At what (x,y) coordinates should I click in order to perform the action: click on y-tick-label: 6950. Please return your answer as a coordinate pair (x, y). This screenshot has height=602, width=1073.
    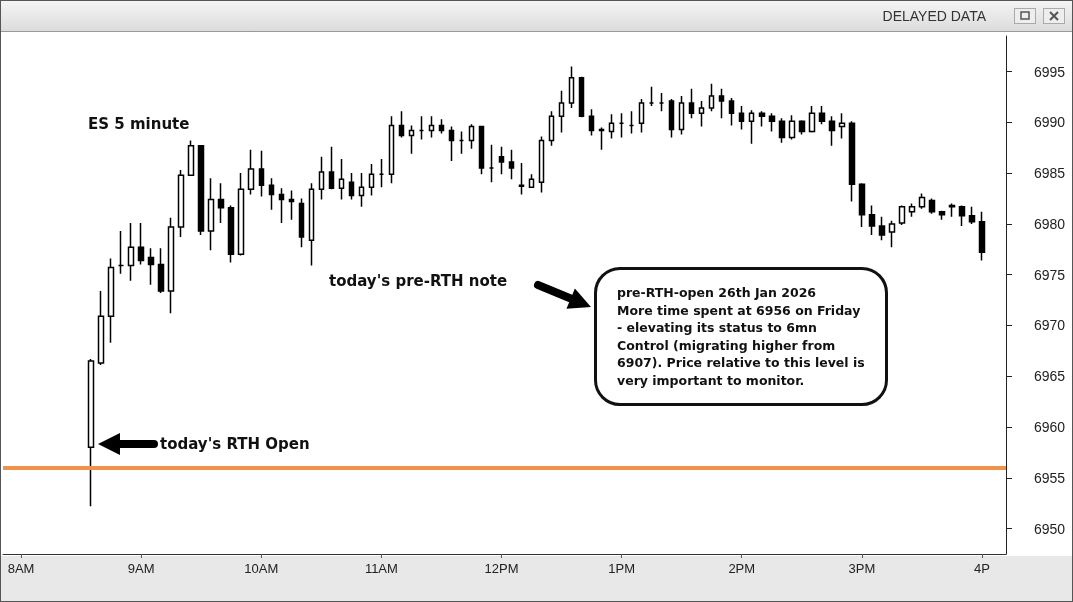
    Looking at the image, I should click on (1050, 528).